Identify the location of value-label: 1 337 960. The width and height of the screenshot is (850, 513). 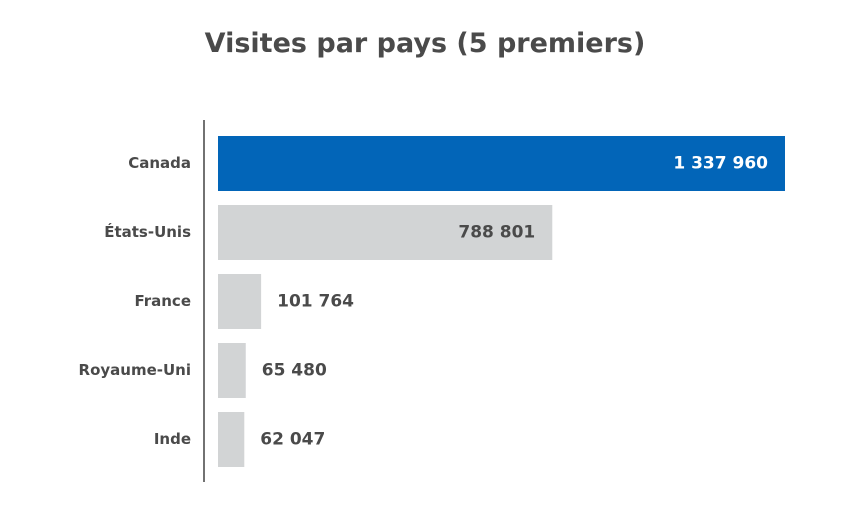
(720, 164).